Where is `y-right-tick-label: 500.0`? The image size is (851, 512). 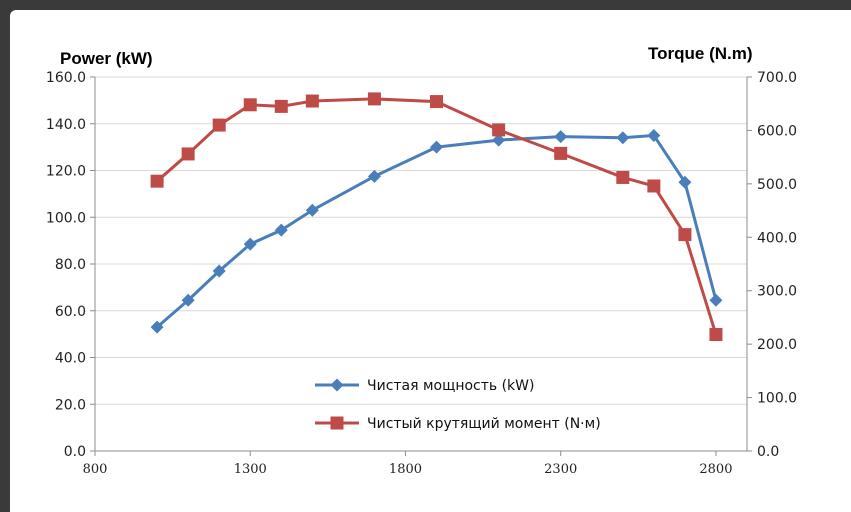 y-right-tick-label: 500.0 is located at coordinates (777, 185).